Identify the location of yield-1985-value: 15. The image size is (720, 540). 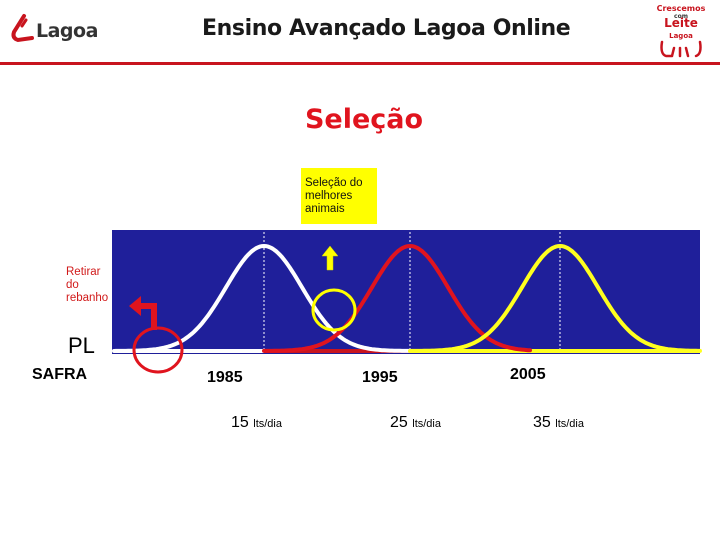
(240, 422).